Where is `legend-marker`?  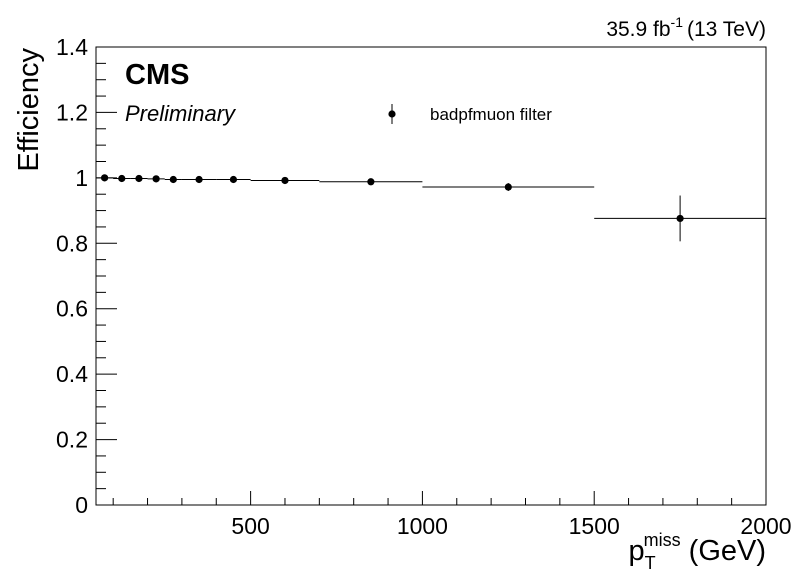 legend-marker is located at coordinates (392, 114).